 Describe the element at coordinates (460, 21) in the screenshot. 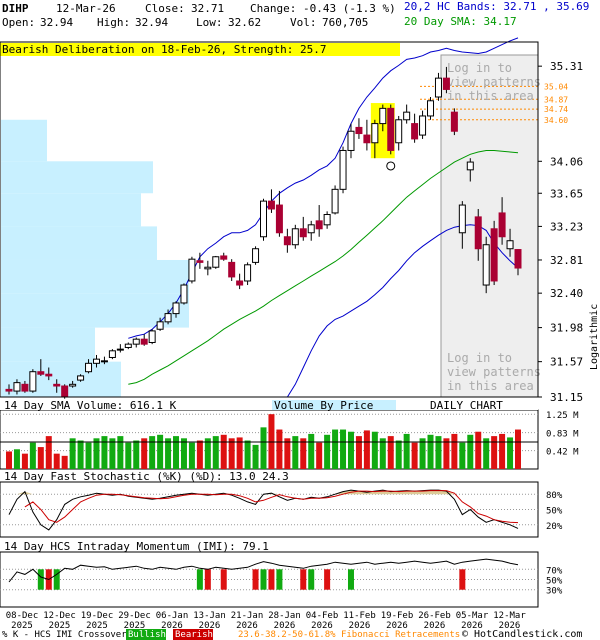

I see `sma-label: 20 Day SMA: 34.17` at that location.